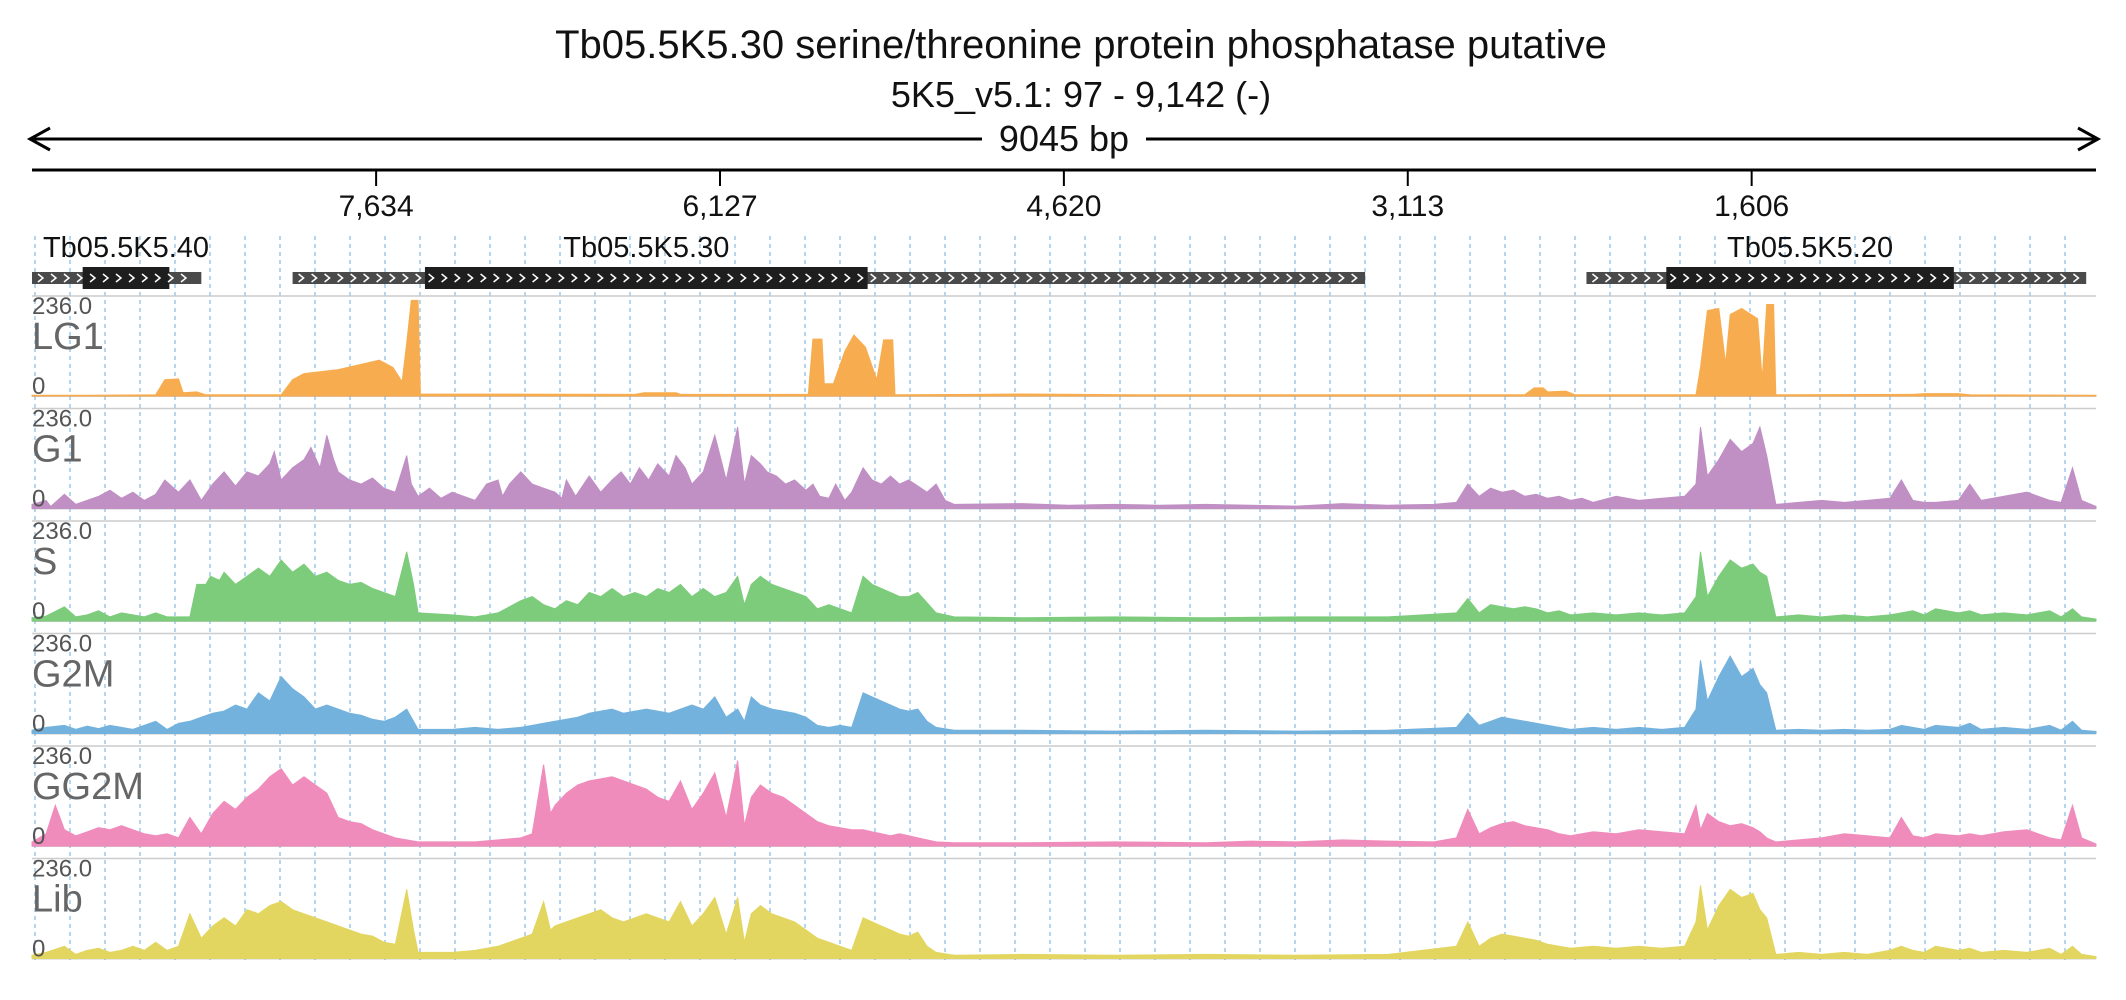  What do you see at coordinates (57, 450) in the screenshot?
I see `track-name-label: G1` at bounding box center [57, 450].